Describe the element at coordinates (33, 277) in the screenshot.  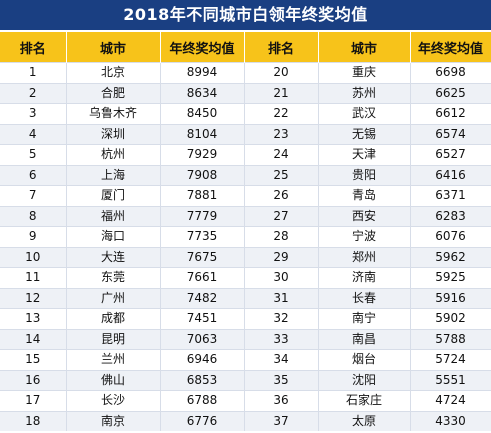
I see `cell-rank: 11` at that location.